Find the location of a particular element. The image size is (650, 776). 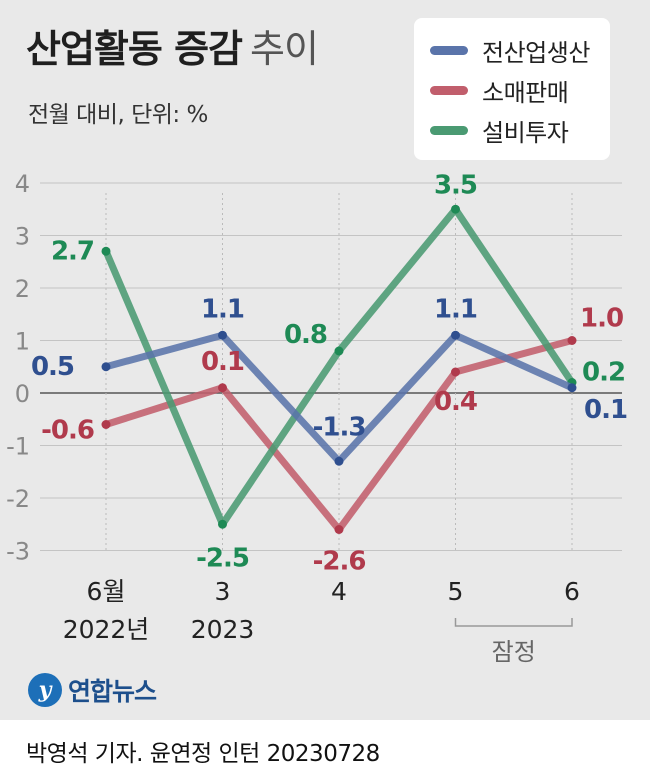

legend-label-production: 전산업생산 is located at coordinates (536, 52).